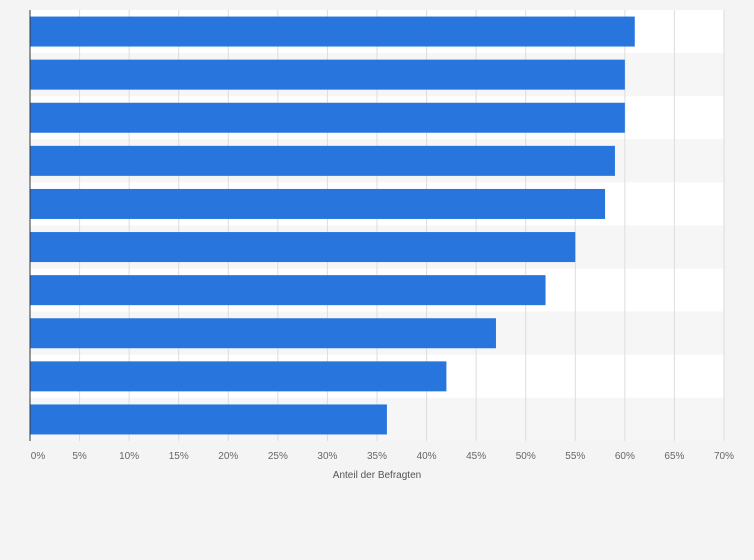  What do you see at coordinates (179, 456) in the screenshot?
I see `x-tick-label: 15%` at bounding box center [179, 456].